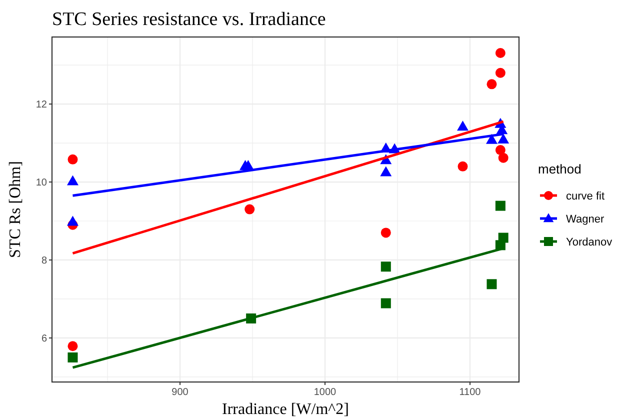 Image resolution: width=626 pixels, height=420 pixels. I want to click on x-tick-label: 1000, so click(325, 392).